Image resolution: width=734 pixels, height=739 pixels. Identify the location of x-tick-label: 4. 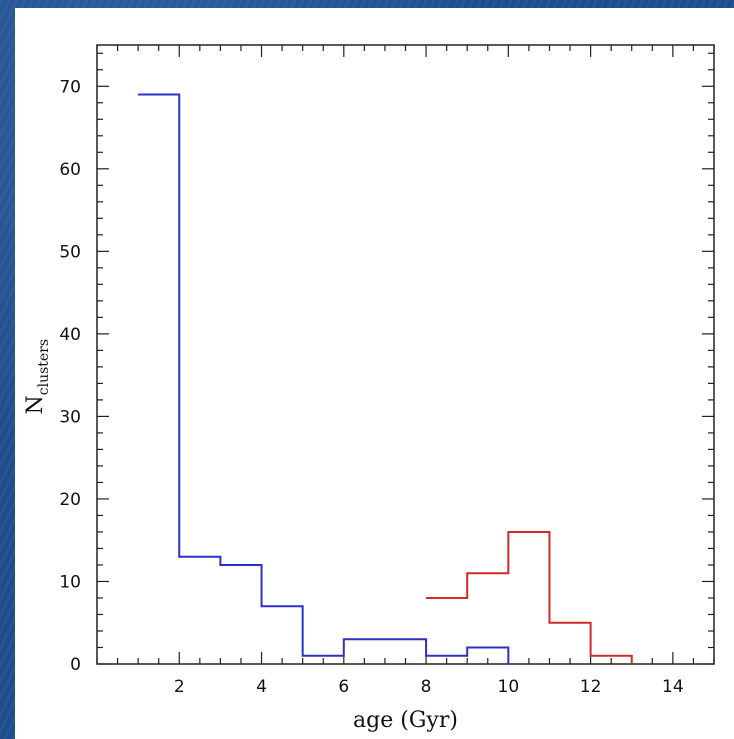
(261, 687).